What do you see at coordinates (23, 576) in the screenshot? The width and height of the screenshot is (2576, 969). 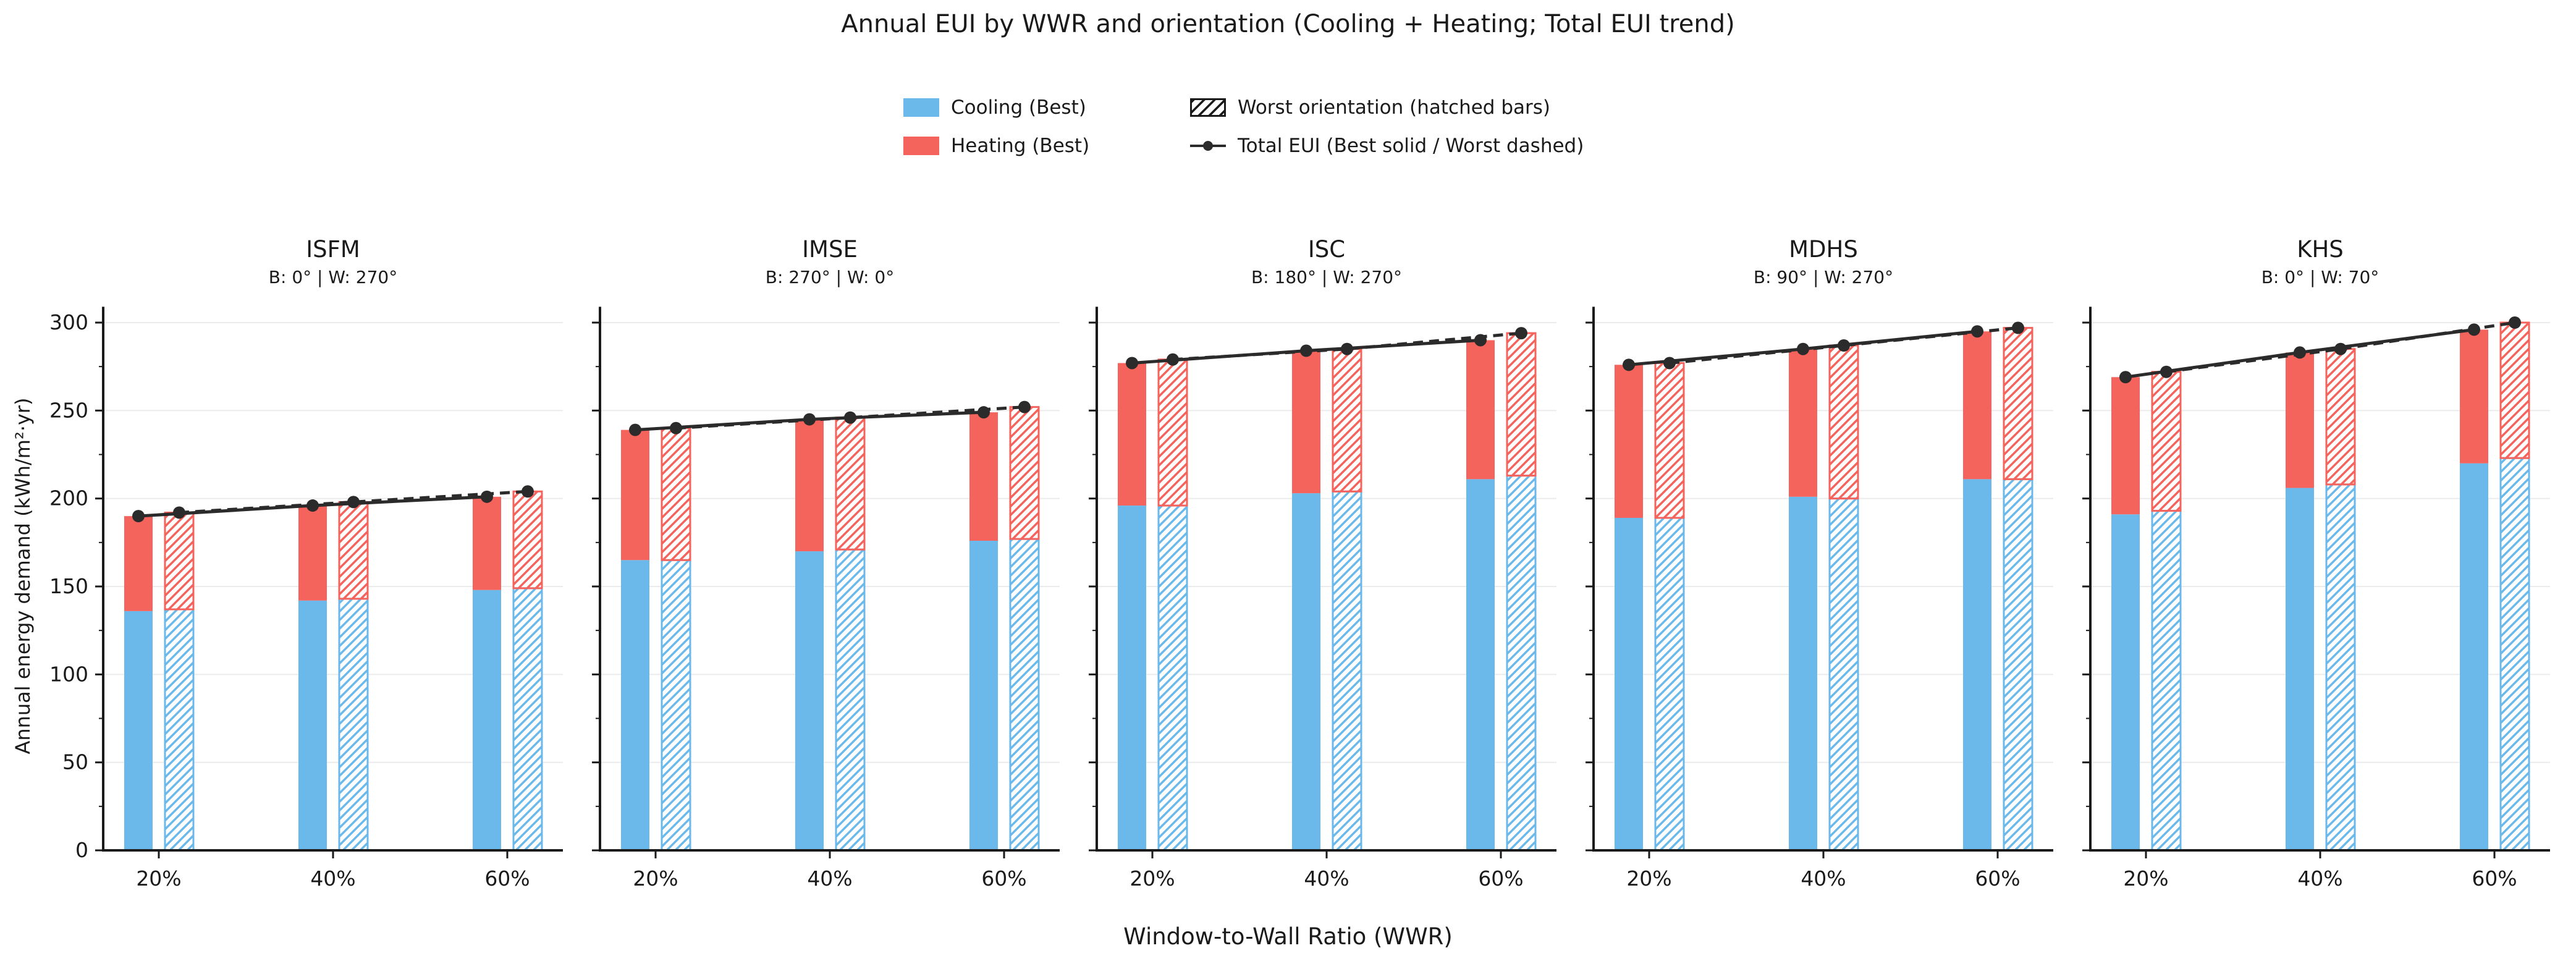 I see `y-axis-label: Annual energy demand (kWh/m²·yr)` at bounding box center [23, 576].